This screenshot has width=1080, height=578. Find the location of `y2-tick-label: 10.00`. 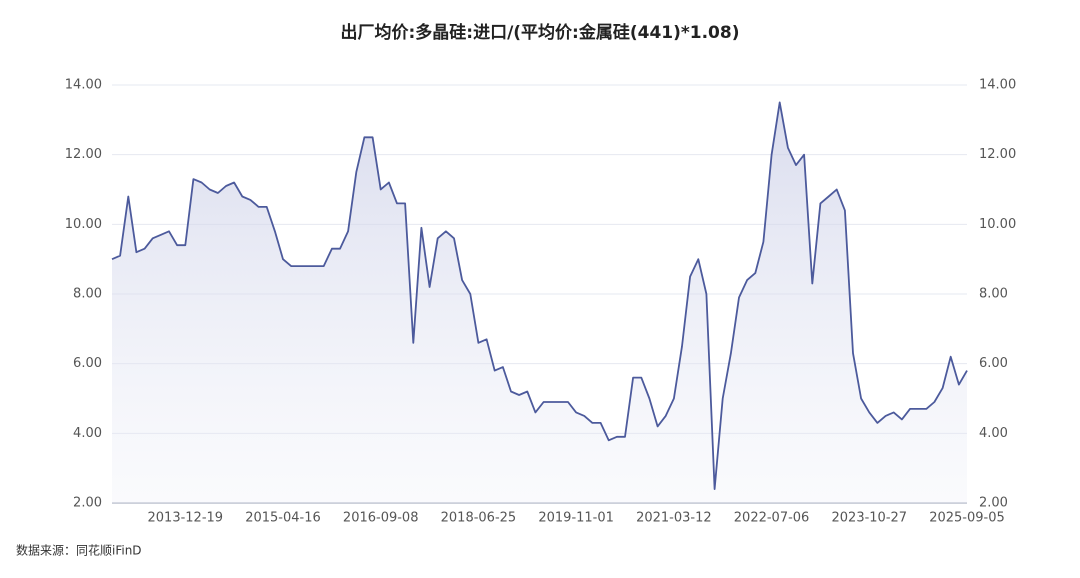

y2-tick-label: 10.00 is located at coordinates (997, 224).